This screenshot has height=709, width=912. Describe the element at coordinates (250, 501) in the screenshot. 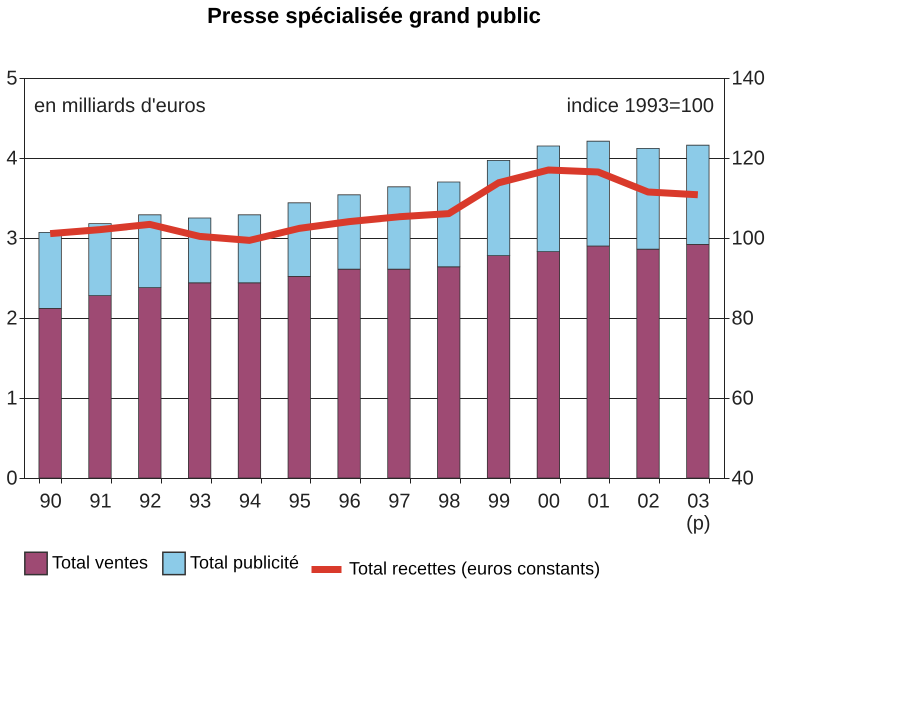

I see `x-tick-label: 94` at that location.